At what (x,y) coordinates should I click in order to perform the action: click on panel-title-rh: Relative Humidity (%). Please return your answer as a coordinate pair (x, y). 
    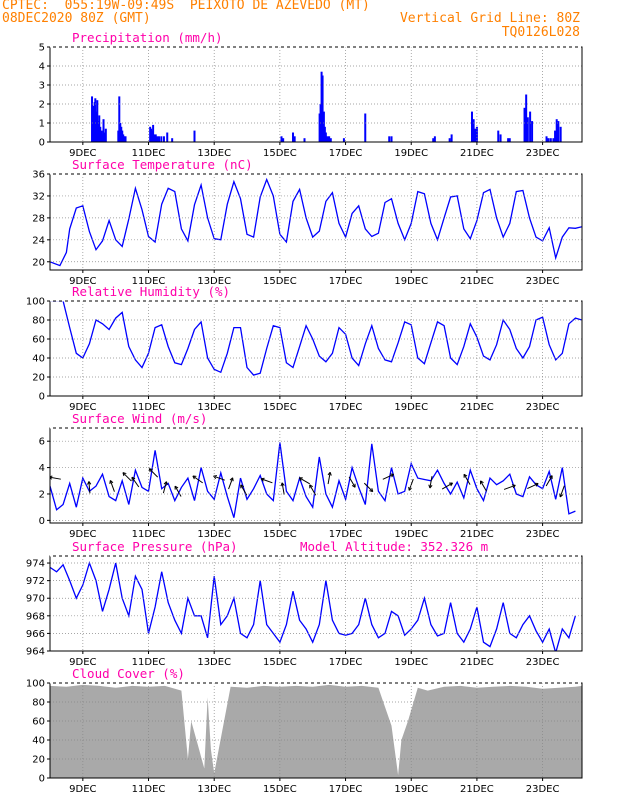
    Looking at the image, I should click on (151, 291).